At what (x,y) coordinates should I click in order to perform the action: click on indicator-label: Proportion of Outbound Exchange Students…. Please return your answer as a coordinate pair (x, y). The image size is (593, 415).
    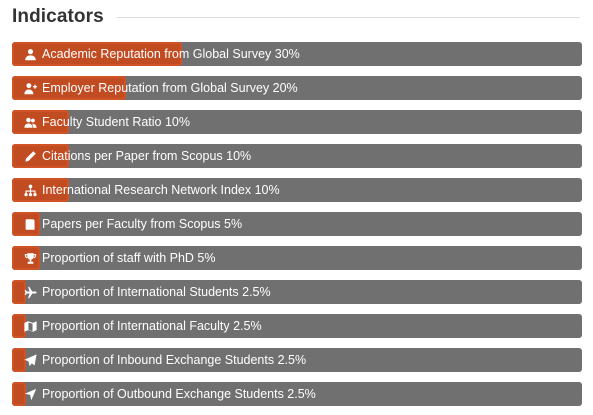
    Looking at the image, I should click on (179, 394).